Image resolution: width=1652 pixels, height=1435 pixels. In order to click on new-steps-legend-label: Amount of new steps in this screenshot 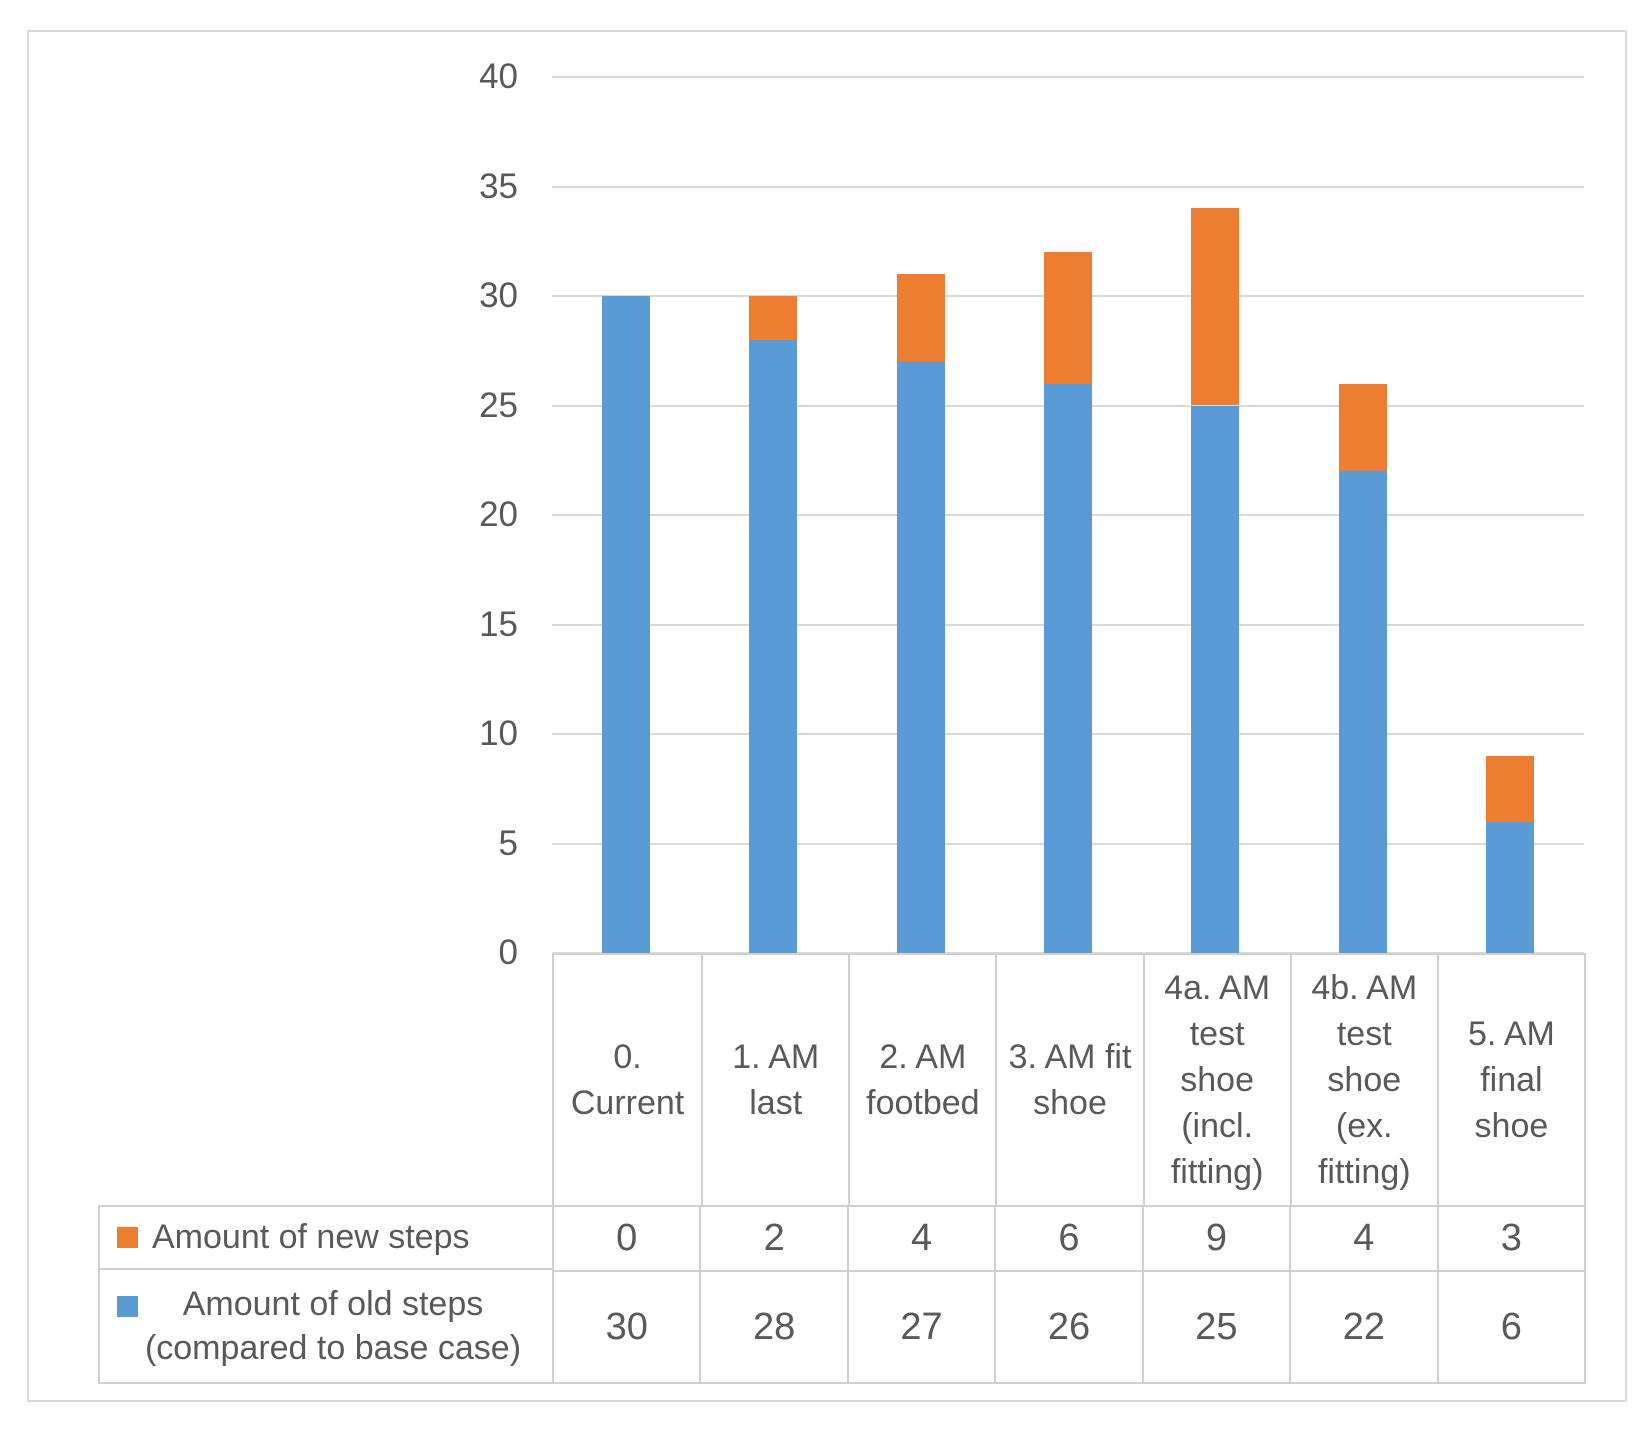, I will do `click(311, 1237)`.